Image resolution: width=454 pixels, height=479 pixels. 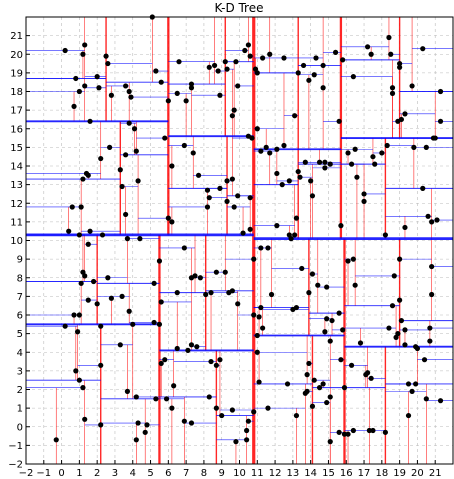 I want to click on y-tick-label: 15, so click(x=16, y=148).